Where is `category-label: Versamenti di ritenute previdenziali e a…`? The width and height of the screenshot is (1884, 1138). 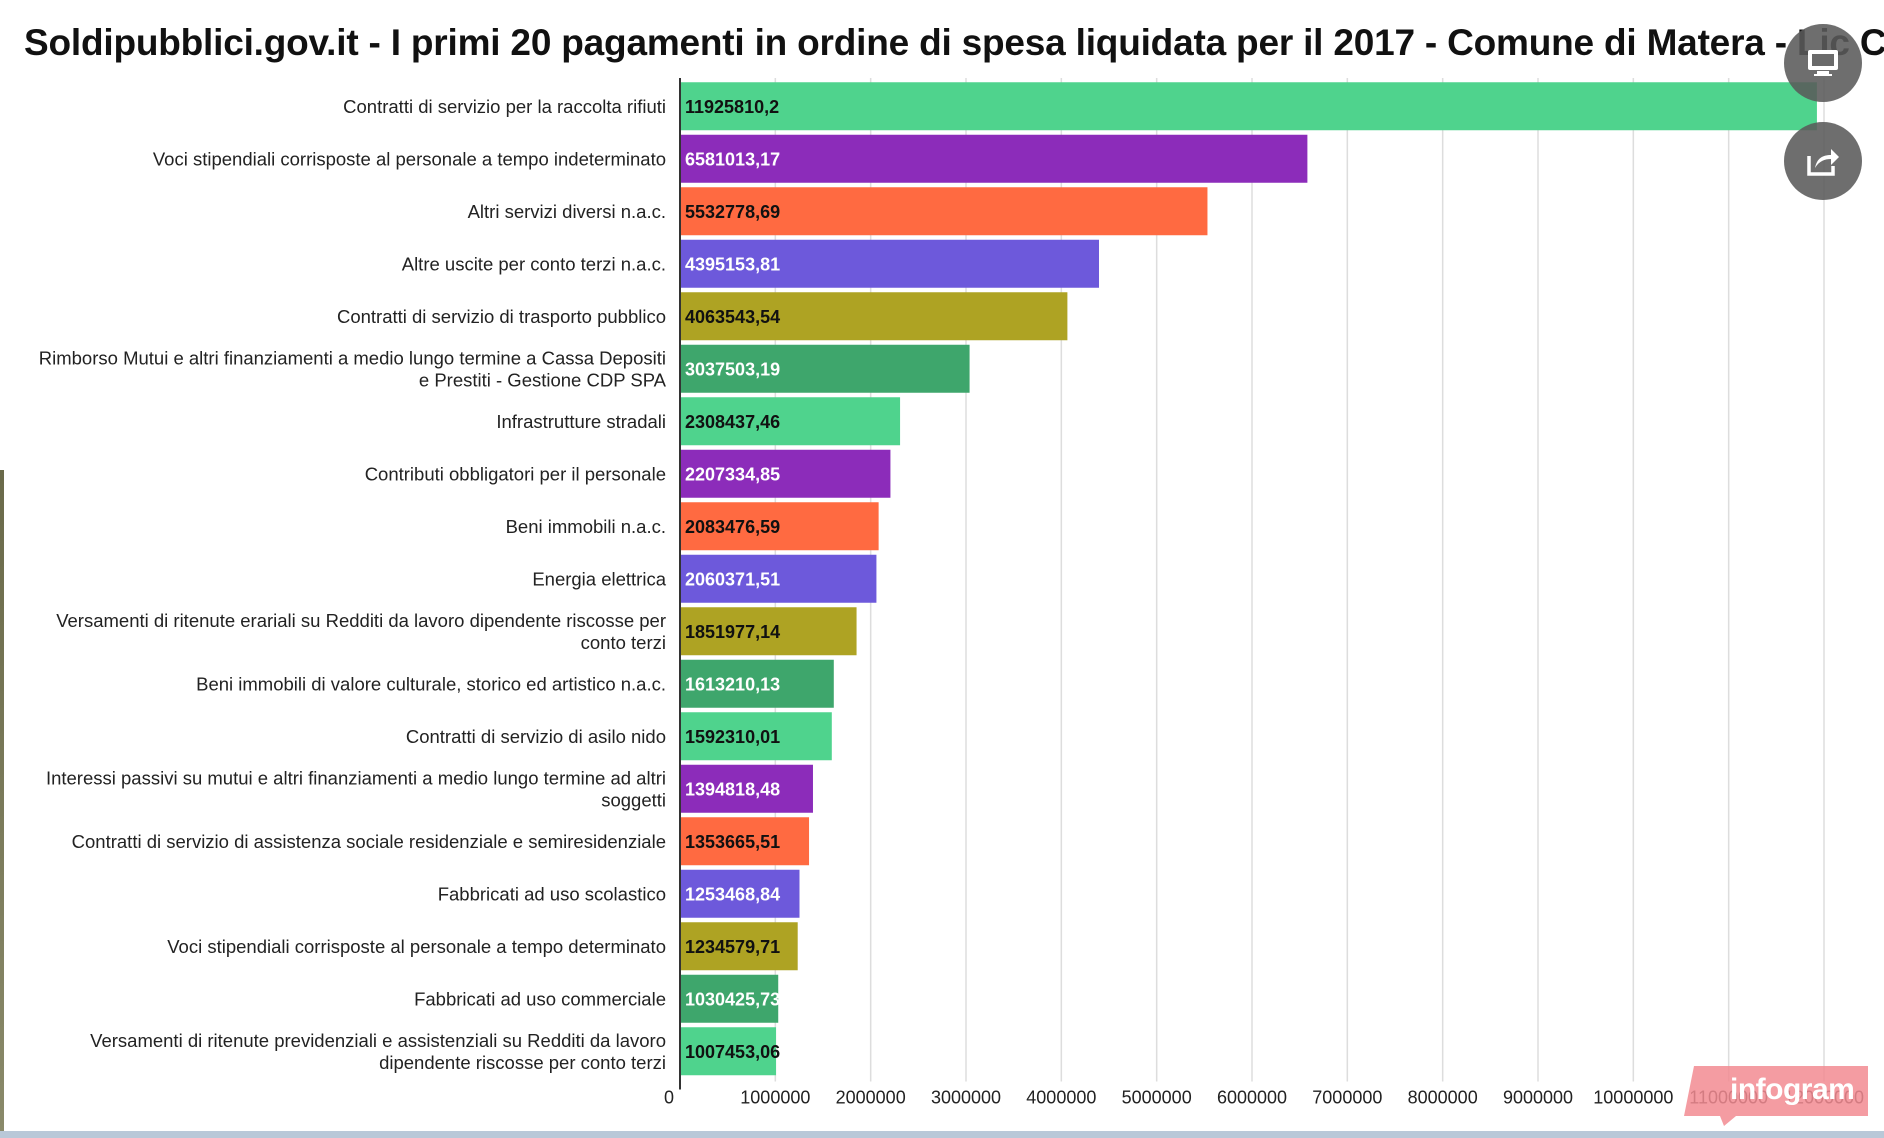 category-label: Versamenti di ritenute previdenziali e a… is located at coordinates (378, 1051).